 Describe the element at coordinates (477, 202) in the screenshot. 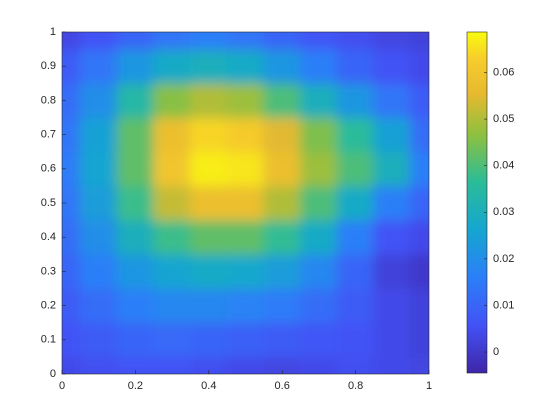

I see `colorbar` at that location.